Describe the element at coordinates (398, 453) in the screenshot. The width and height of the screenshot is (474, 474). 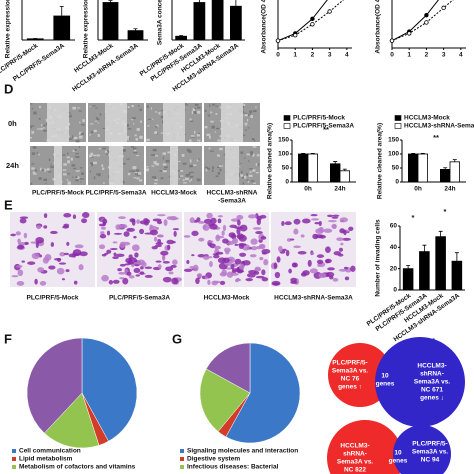
I see `venn-label: 10` at that location.